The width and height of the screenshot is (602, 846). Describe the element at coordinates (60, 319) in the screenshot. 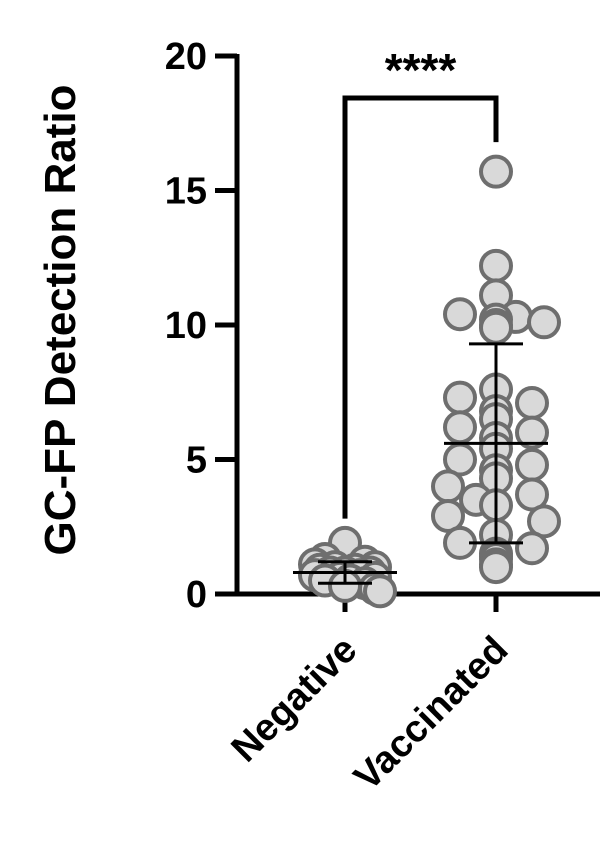

I see `y-axis-label: GC-FP Detection Ratio` at that location.